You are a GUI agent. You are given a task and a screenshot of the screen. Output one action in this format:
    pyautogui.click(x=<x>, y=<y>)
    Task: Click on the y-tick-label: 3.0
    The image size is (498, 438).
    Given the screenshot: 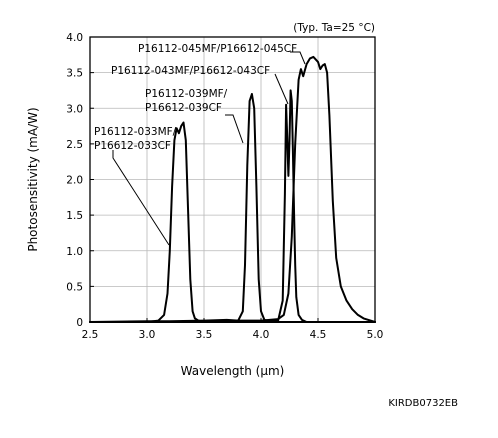 What is the action you would take?
    pyautogui.click(x=74, y=109)
    